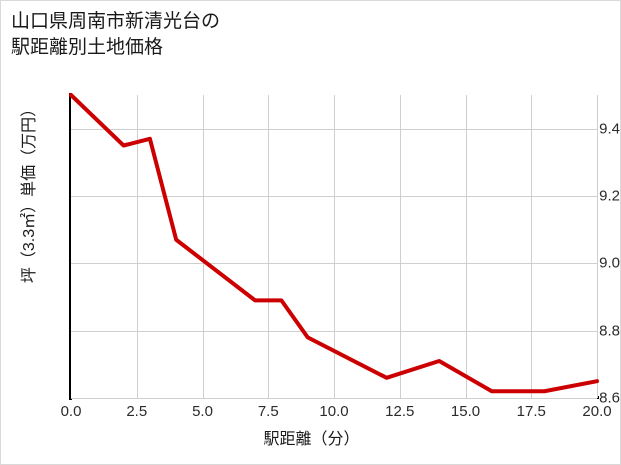 This screenshot has width=621, height=465. Describe the element at coordinates (334, 411) in the screenshot. I see `x-tick-label: 10.0` at that location.